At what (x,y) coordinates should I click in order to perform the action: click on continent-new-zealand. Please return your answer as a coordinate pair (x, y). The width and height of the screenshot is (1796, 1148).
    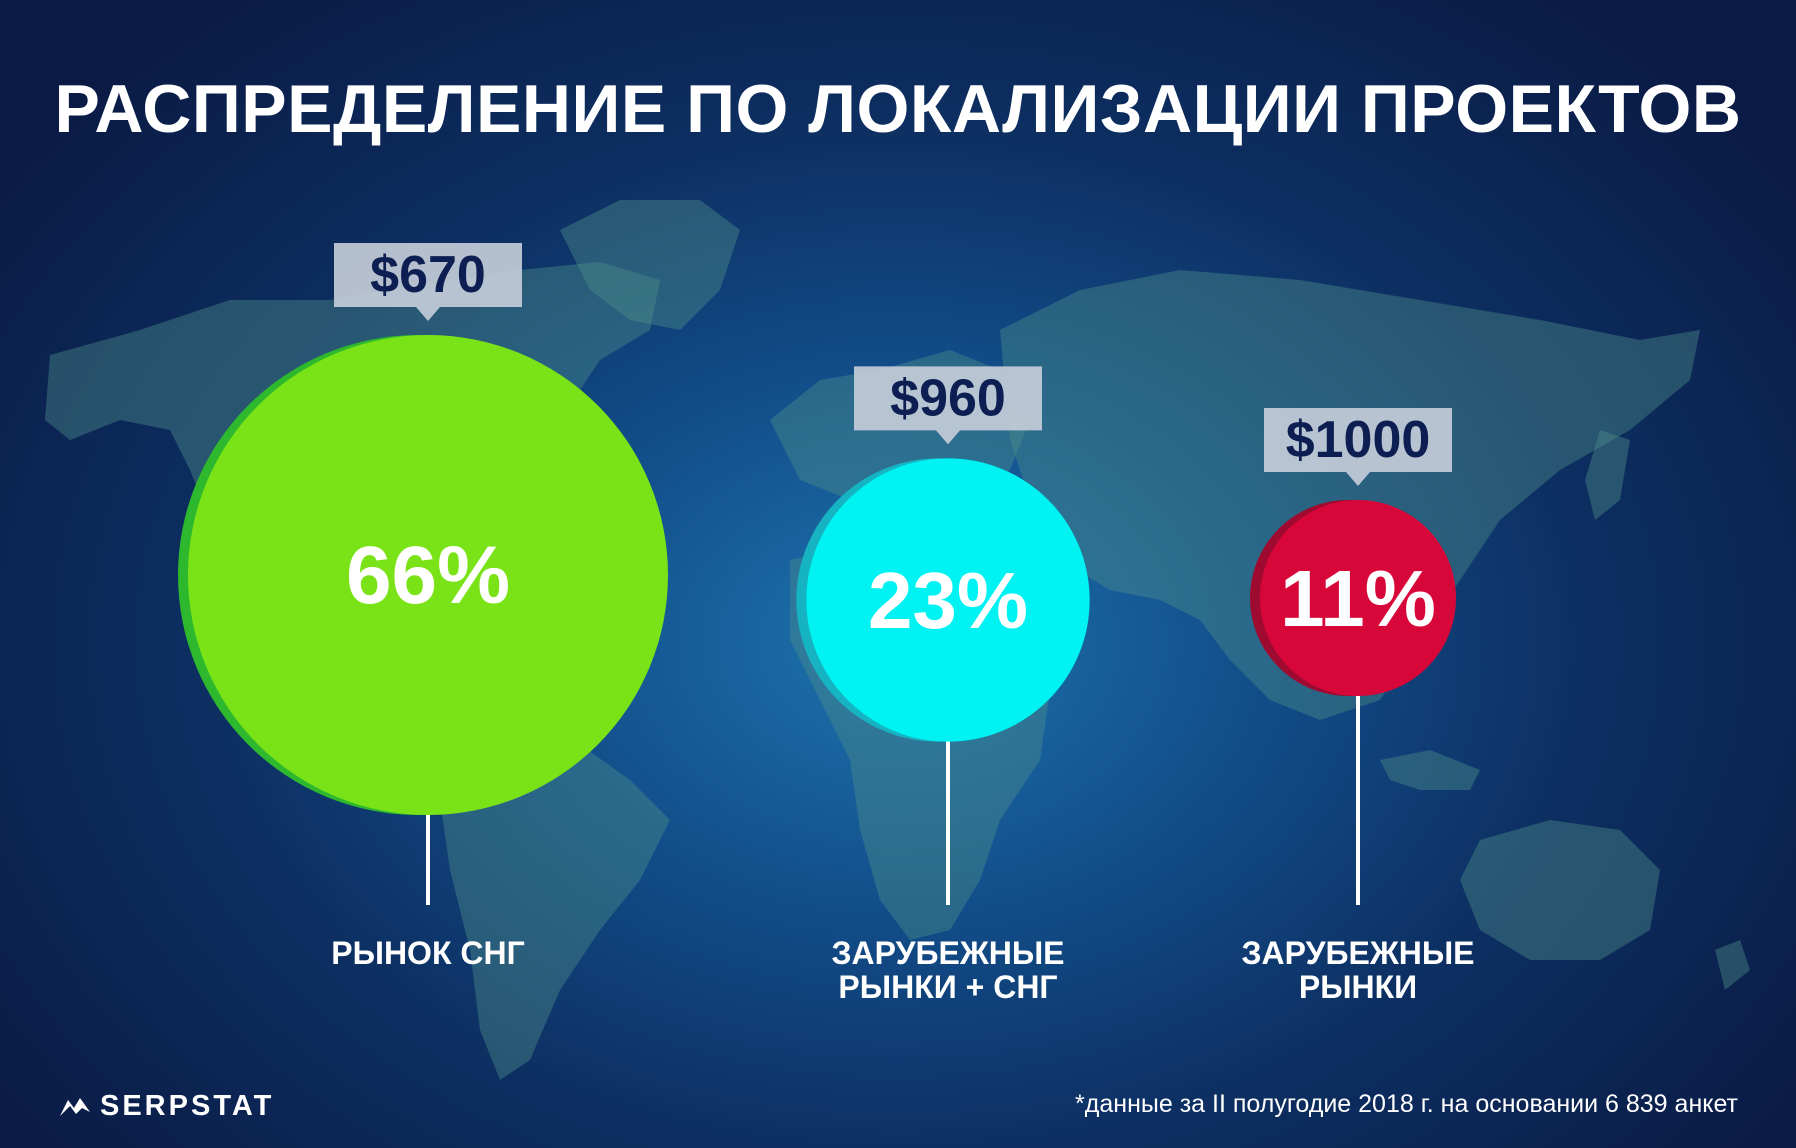
    Looking at the image, I should click on (1732, 965).